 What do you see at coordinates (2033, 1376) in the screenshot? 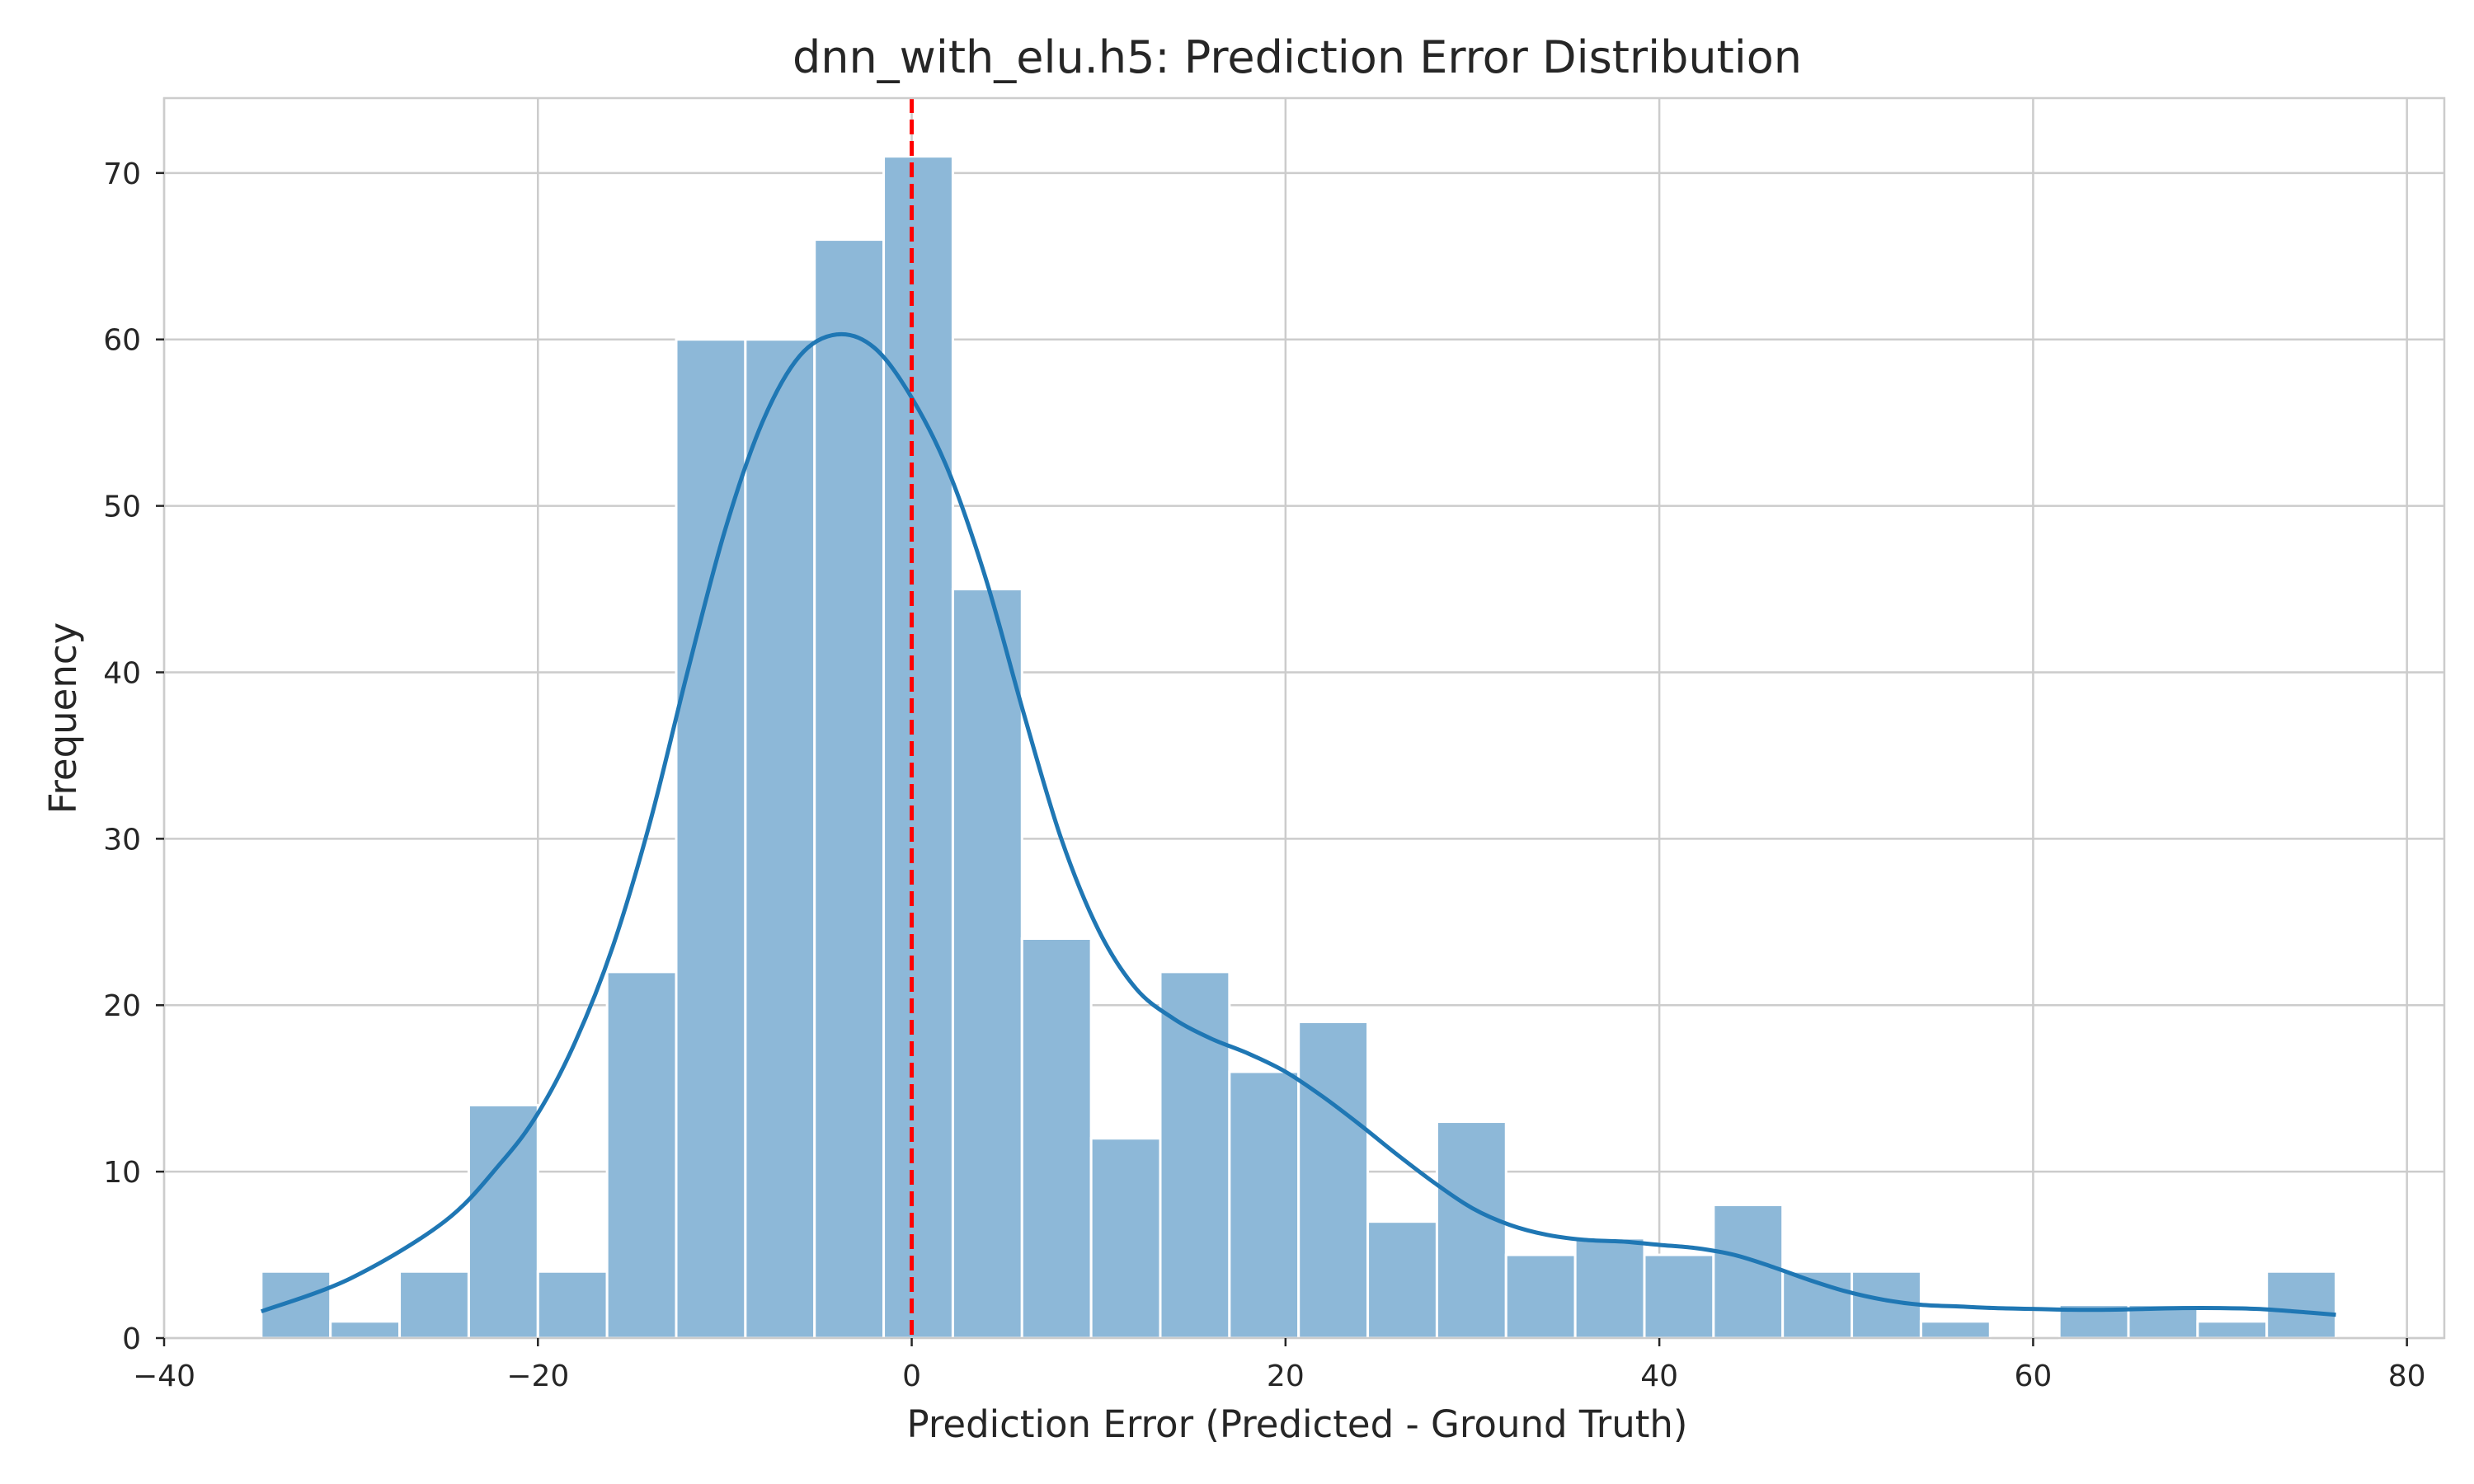
I see `x-tick-label: 60` at bounding box center [2033, 1376].